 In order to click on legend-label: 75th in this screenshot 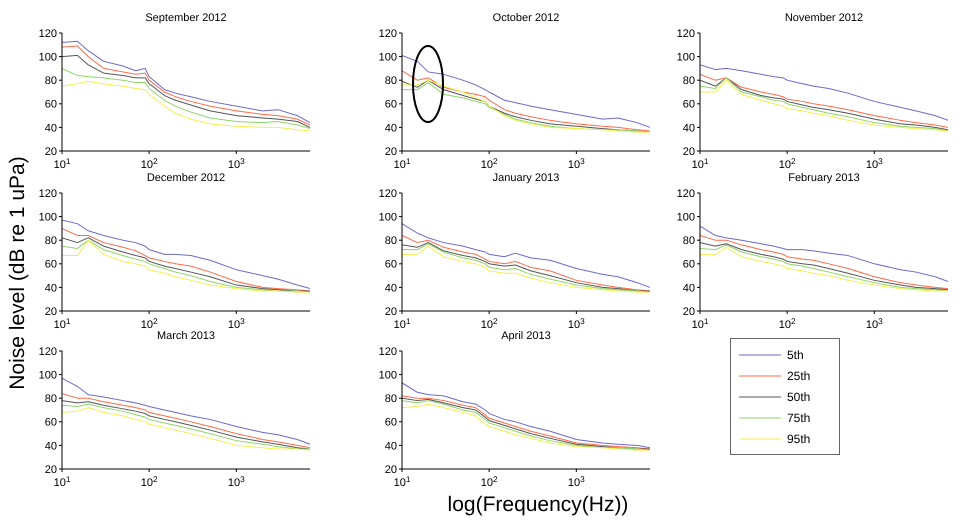, I will do `click(798, 417)`.